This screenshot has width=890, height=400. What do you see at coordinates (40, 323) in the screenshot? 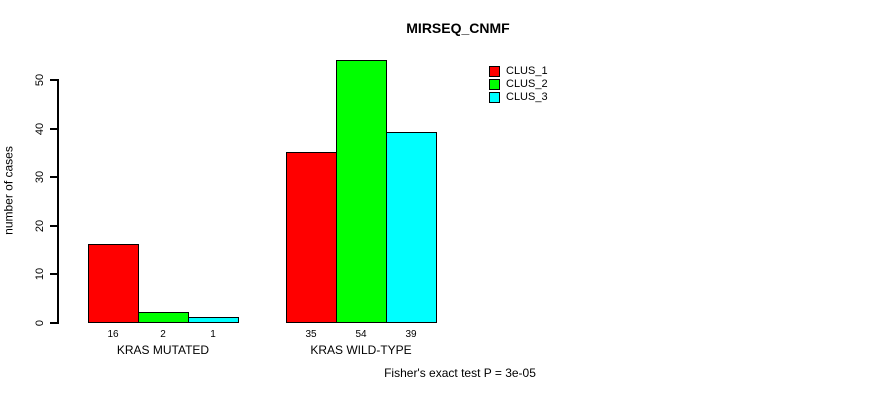
I see `y-axis-tick-label: 0` at bounding box center [40, 323].